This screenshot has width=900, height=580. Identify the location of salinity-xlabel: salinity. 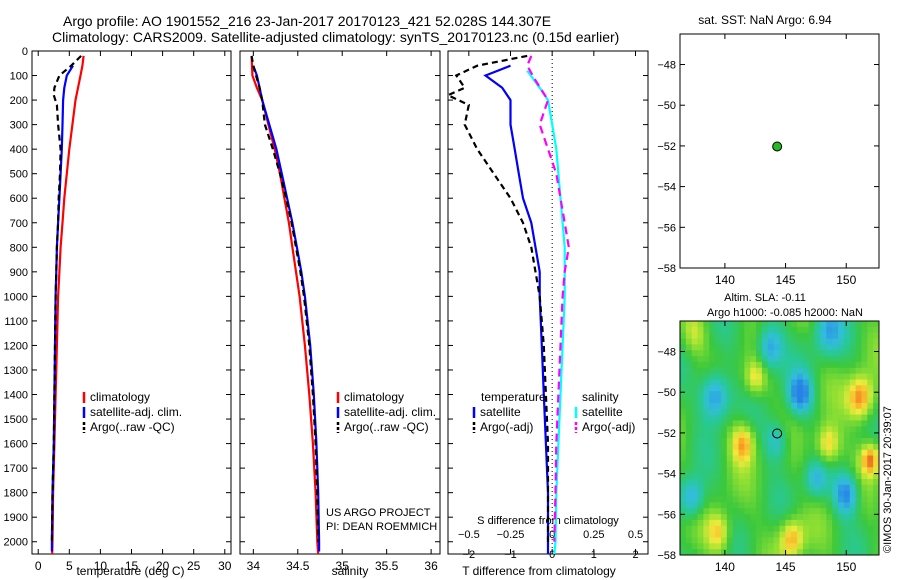
(350, 571).